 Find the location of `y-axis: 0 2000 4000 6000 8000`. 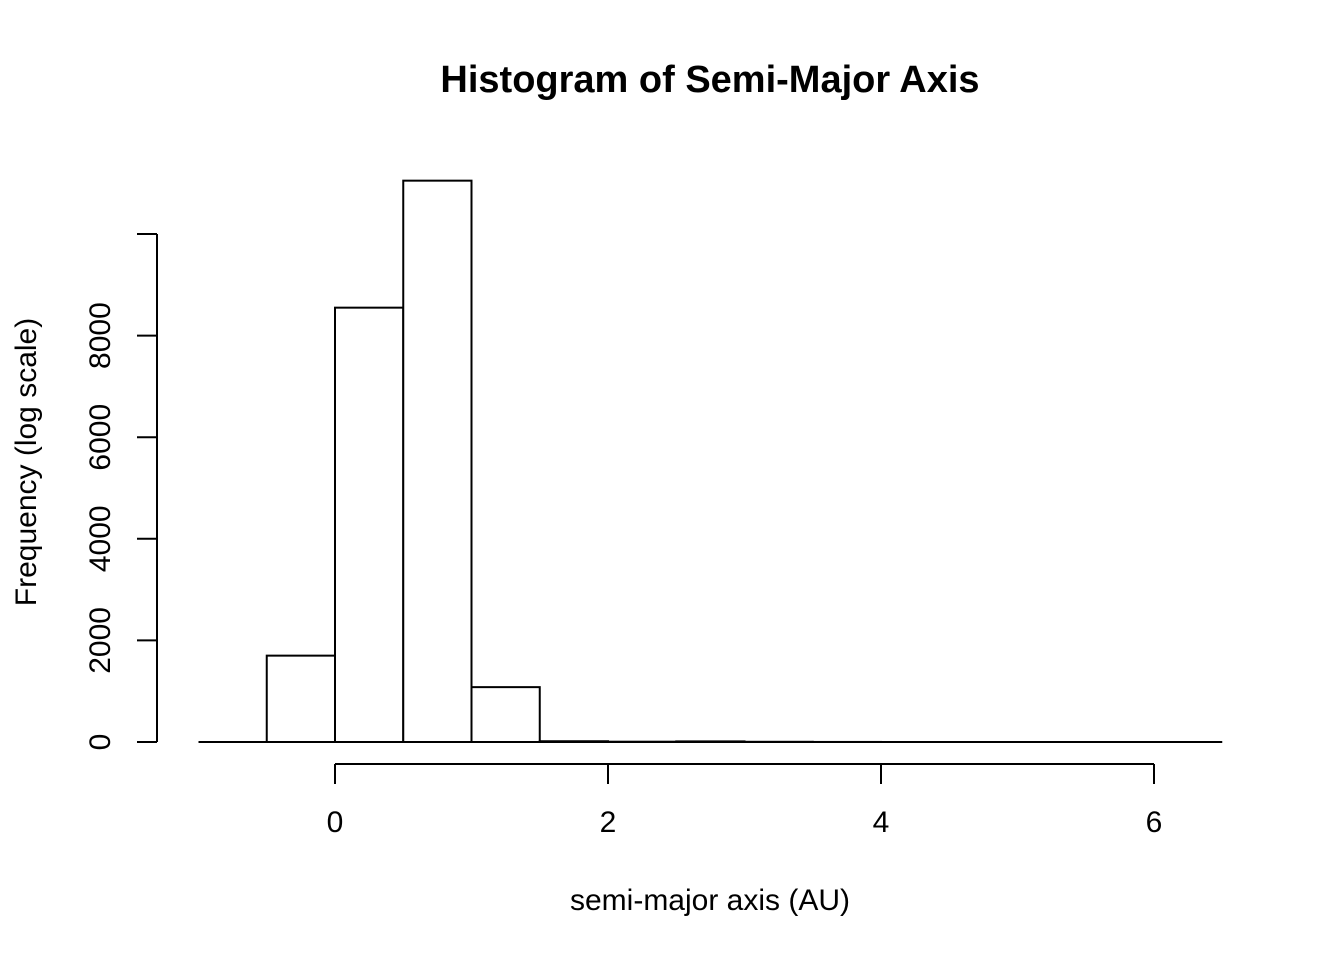

y-axis: 0 2000 4000 6000 8000 is located at coordinates (121, 492).